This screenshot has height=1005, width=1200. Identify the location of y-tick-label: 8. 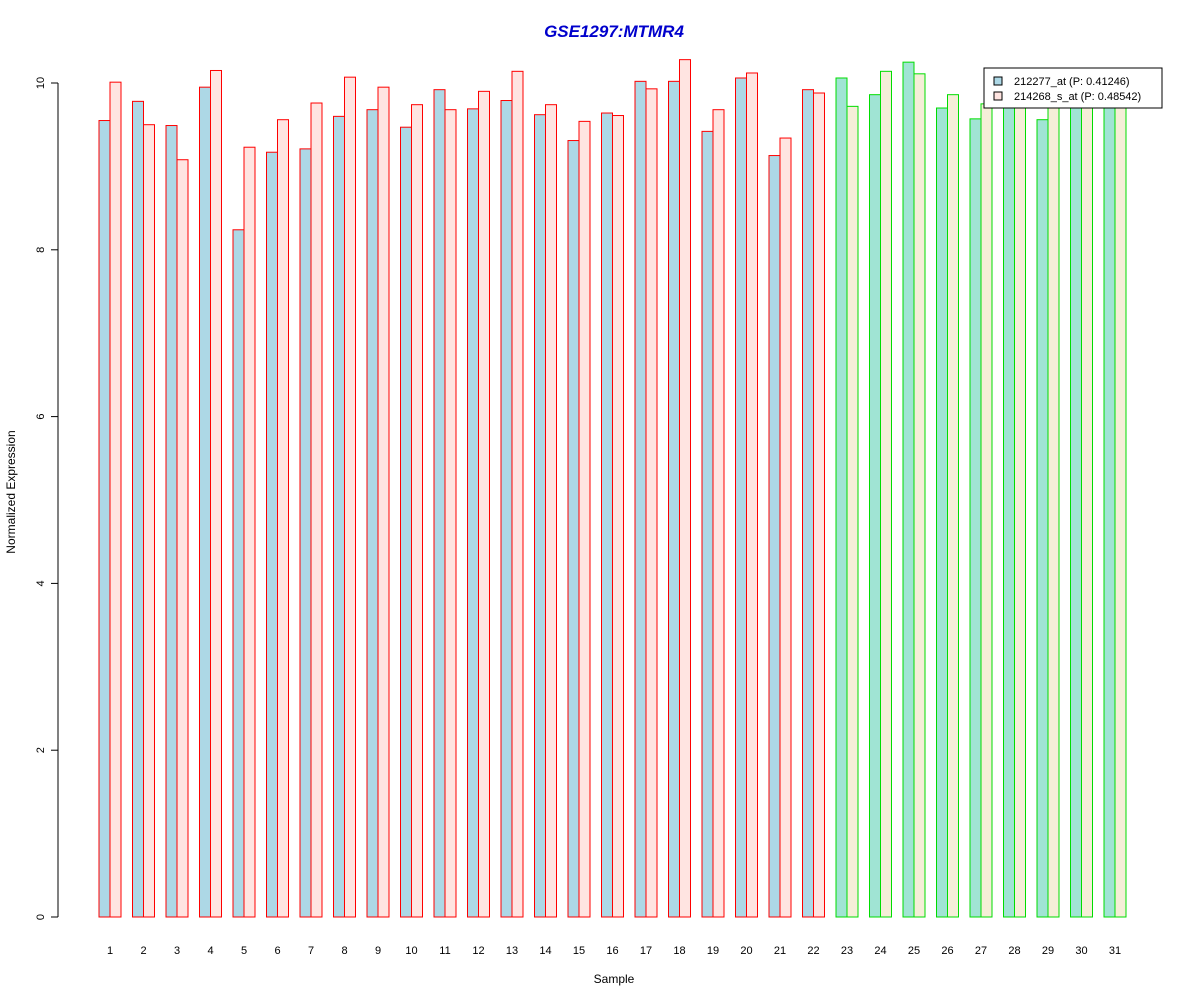
(41, 250).